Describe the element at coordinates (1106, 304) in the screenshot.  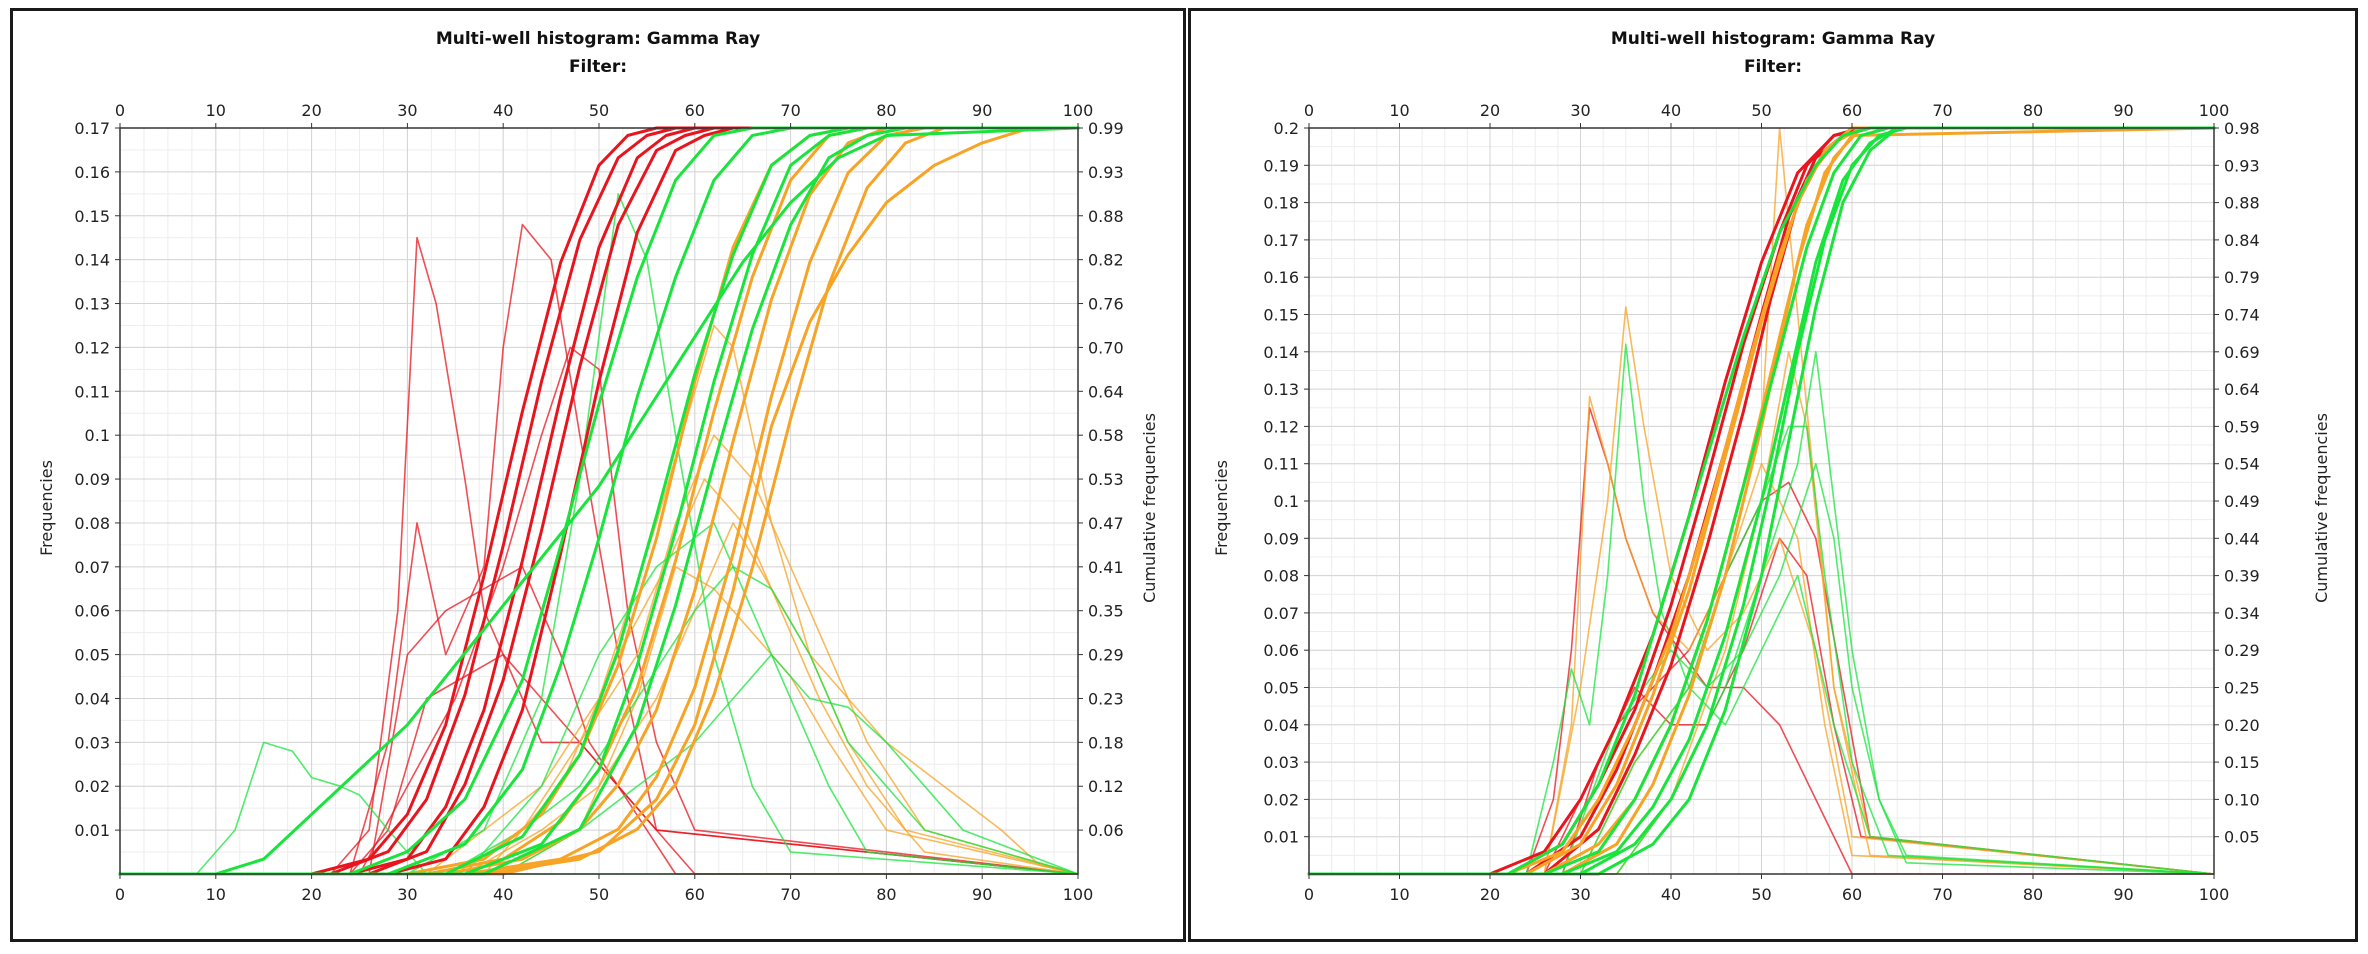
I see `y2-tick-label: 0.76` at that location.